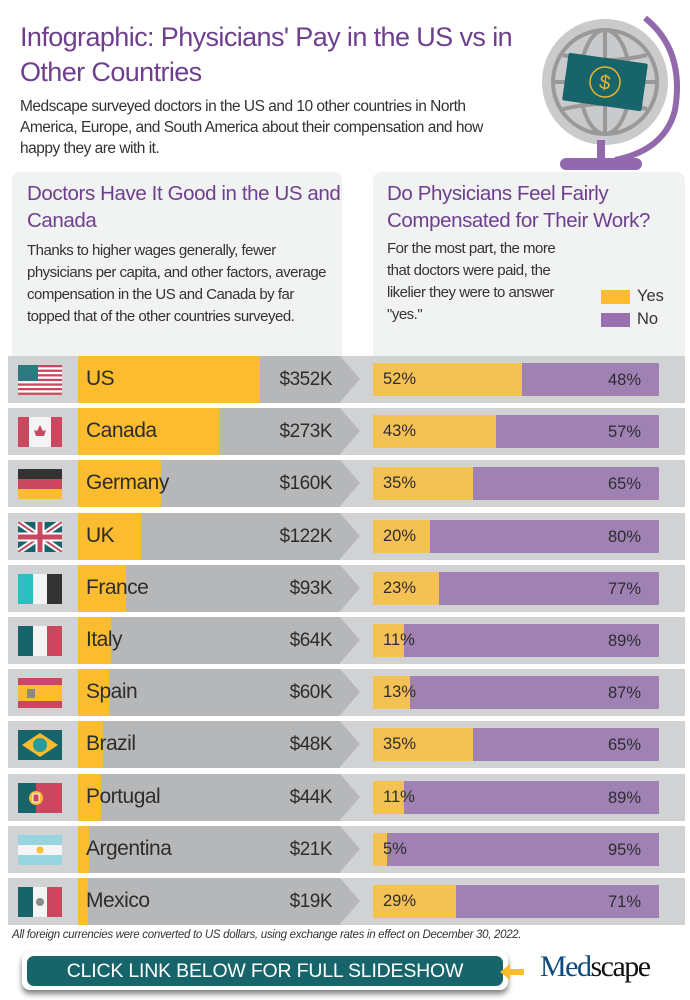  What do you see at coordinates (40, 693) in the screenshot?
I see `flag-spain-icon` at bounding box center [40, 693].